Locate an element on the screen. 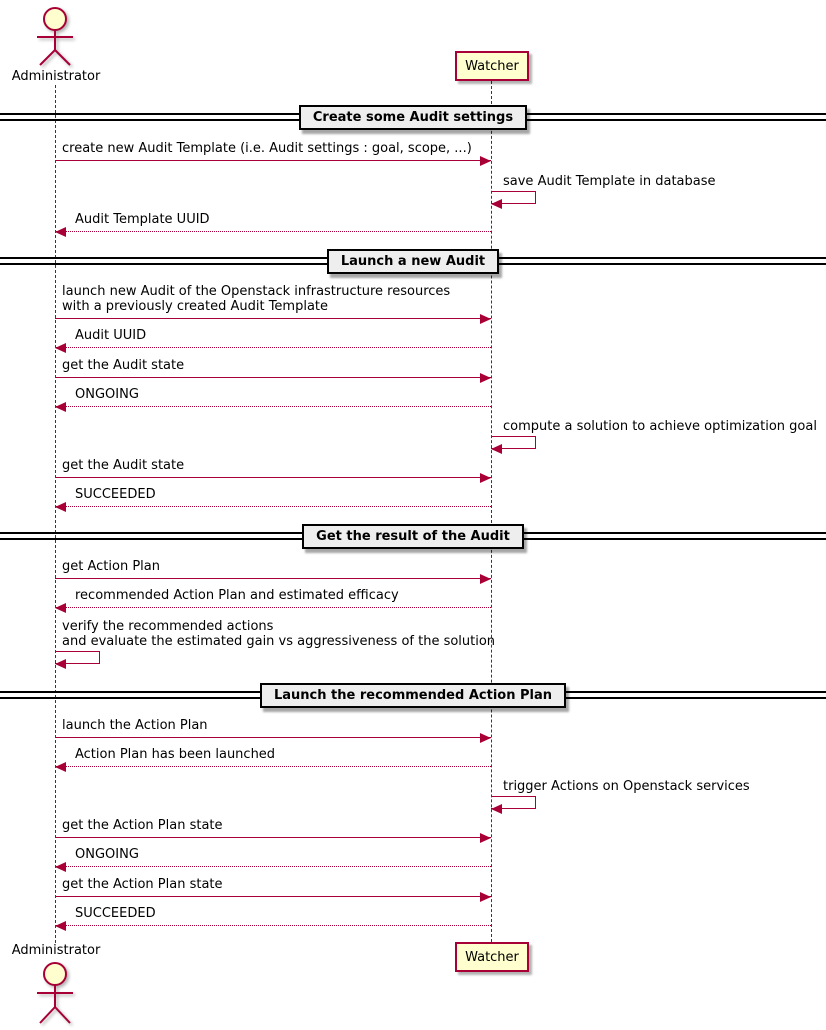 The width and height of the screenshot is (826, 1030). watcher-label-top: Watcher is located at coordinates (492, 66).